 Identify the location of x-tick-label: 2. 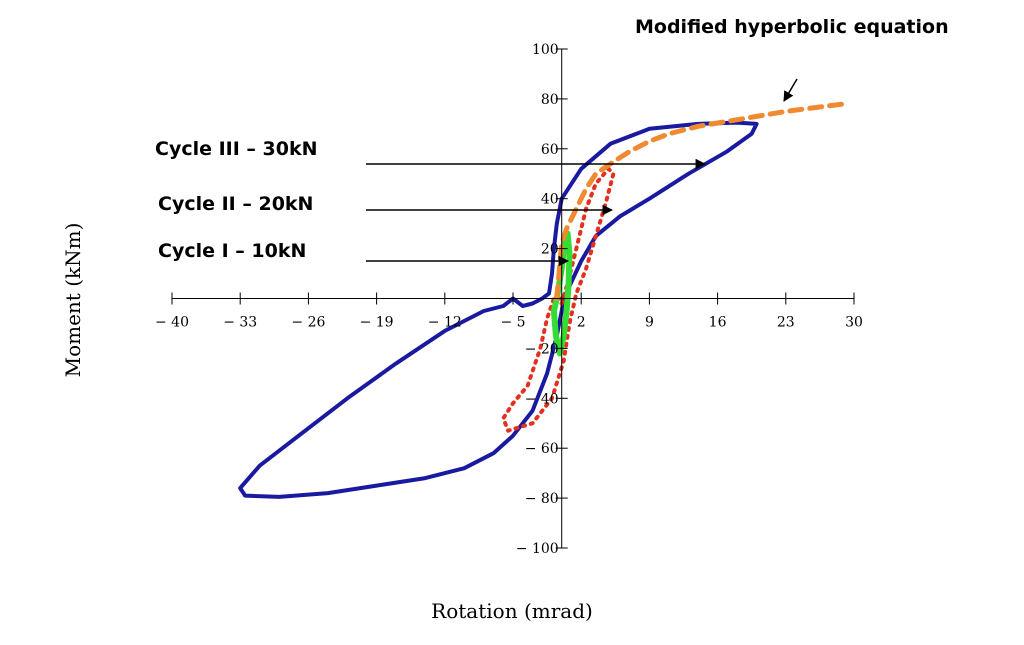
(581, 323).